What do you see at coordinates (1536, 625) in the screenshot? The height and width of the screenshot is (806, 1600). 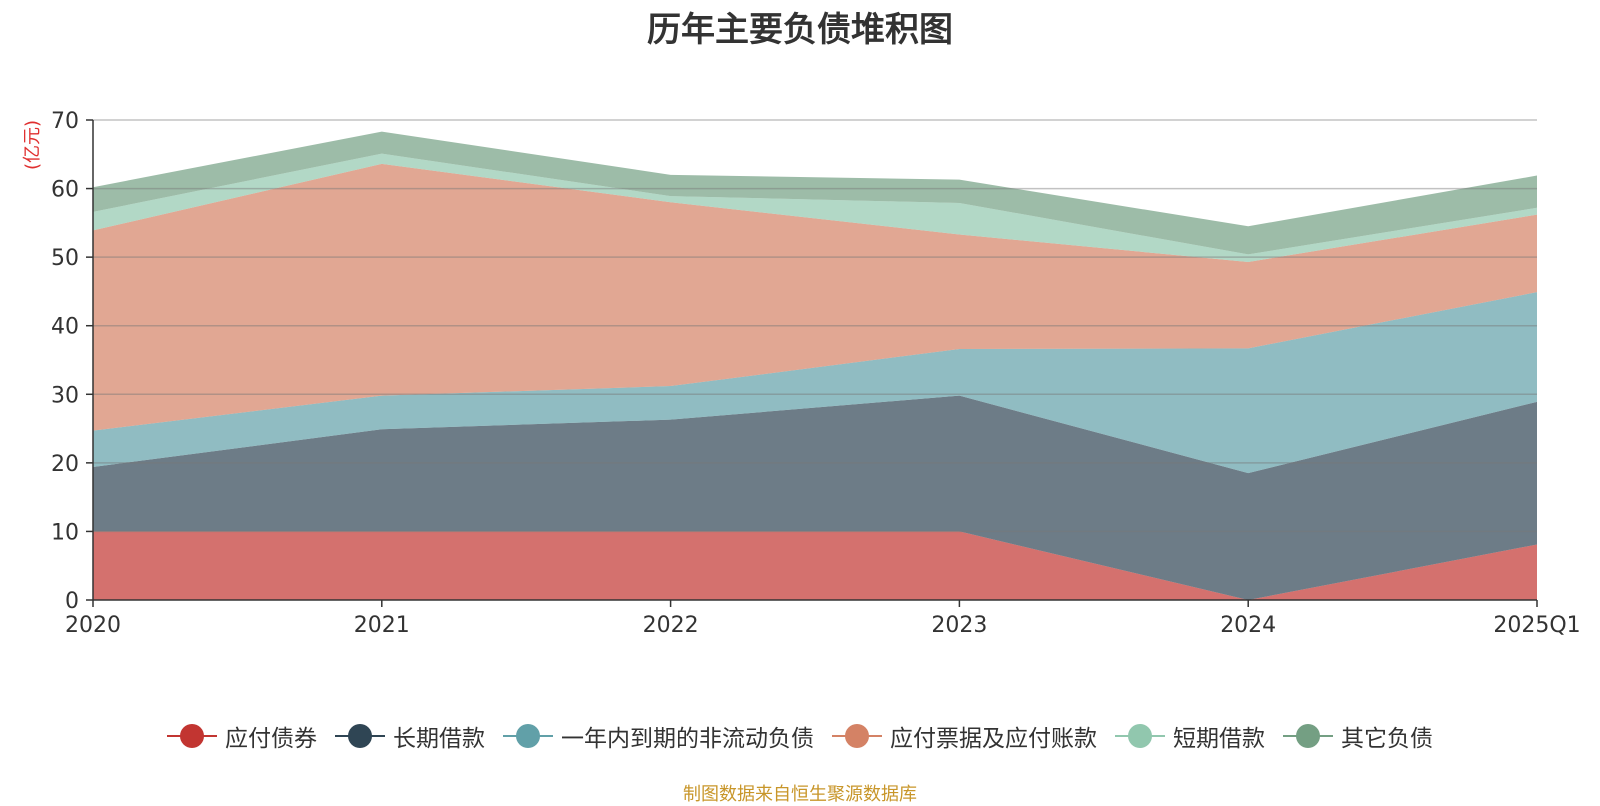 I see `x-tick-label: 2025Q1` at bounding box center [1536, 625].